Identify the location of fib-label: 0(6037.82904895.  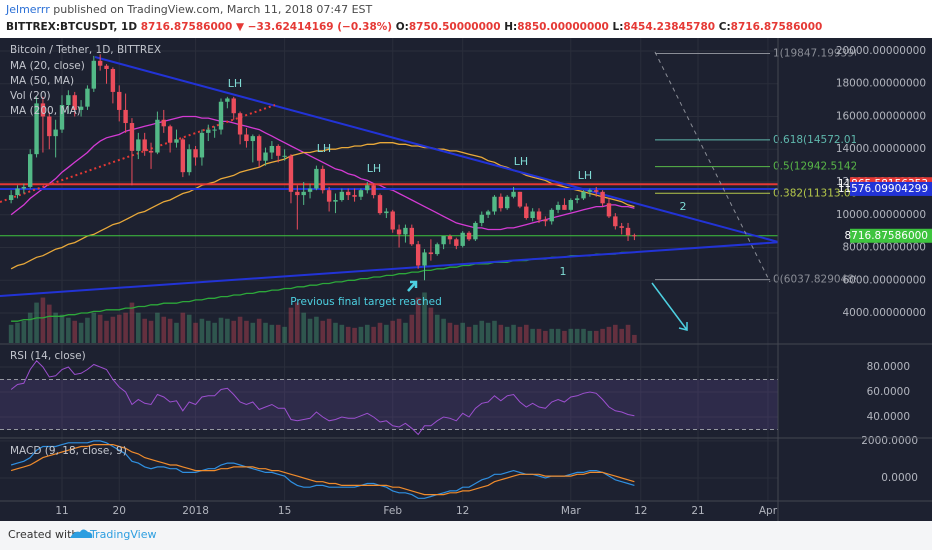
(820, 280).